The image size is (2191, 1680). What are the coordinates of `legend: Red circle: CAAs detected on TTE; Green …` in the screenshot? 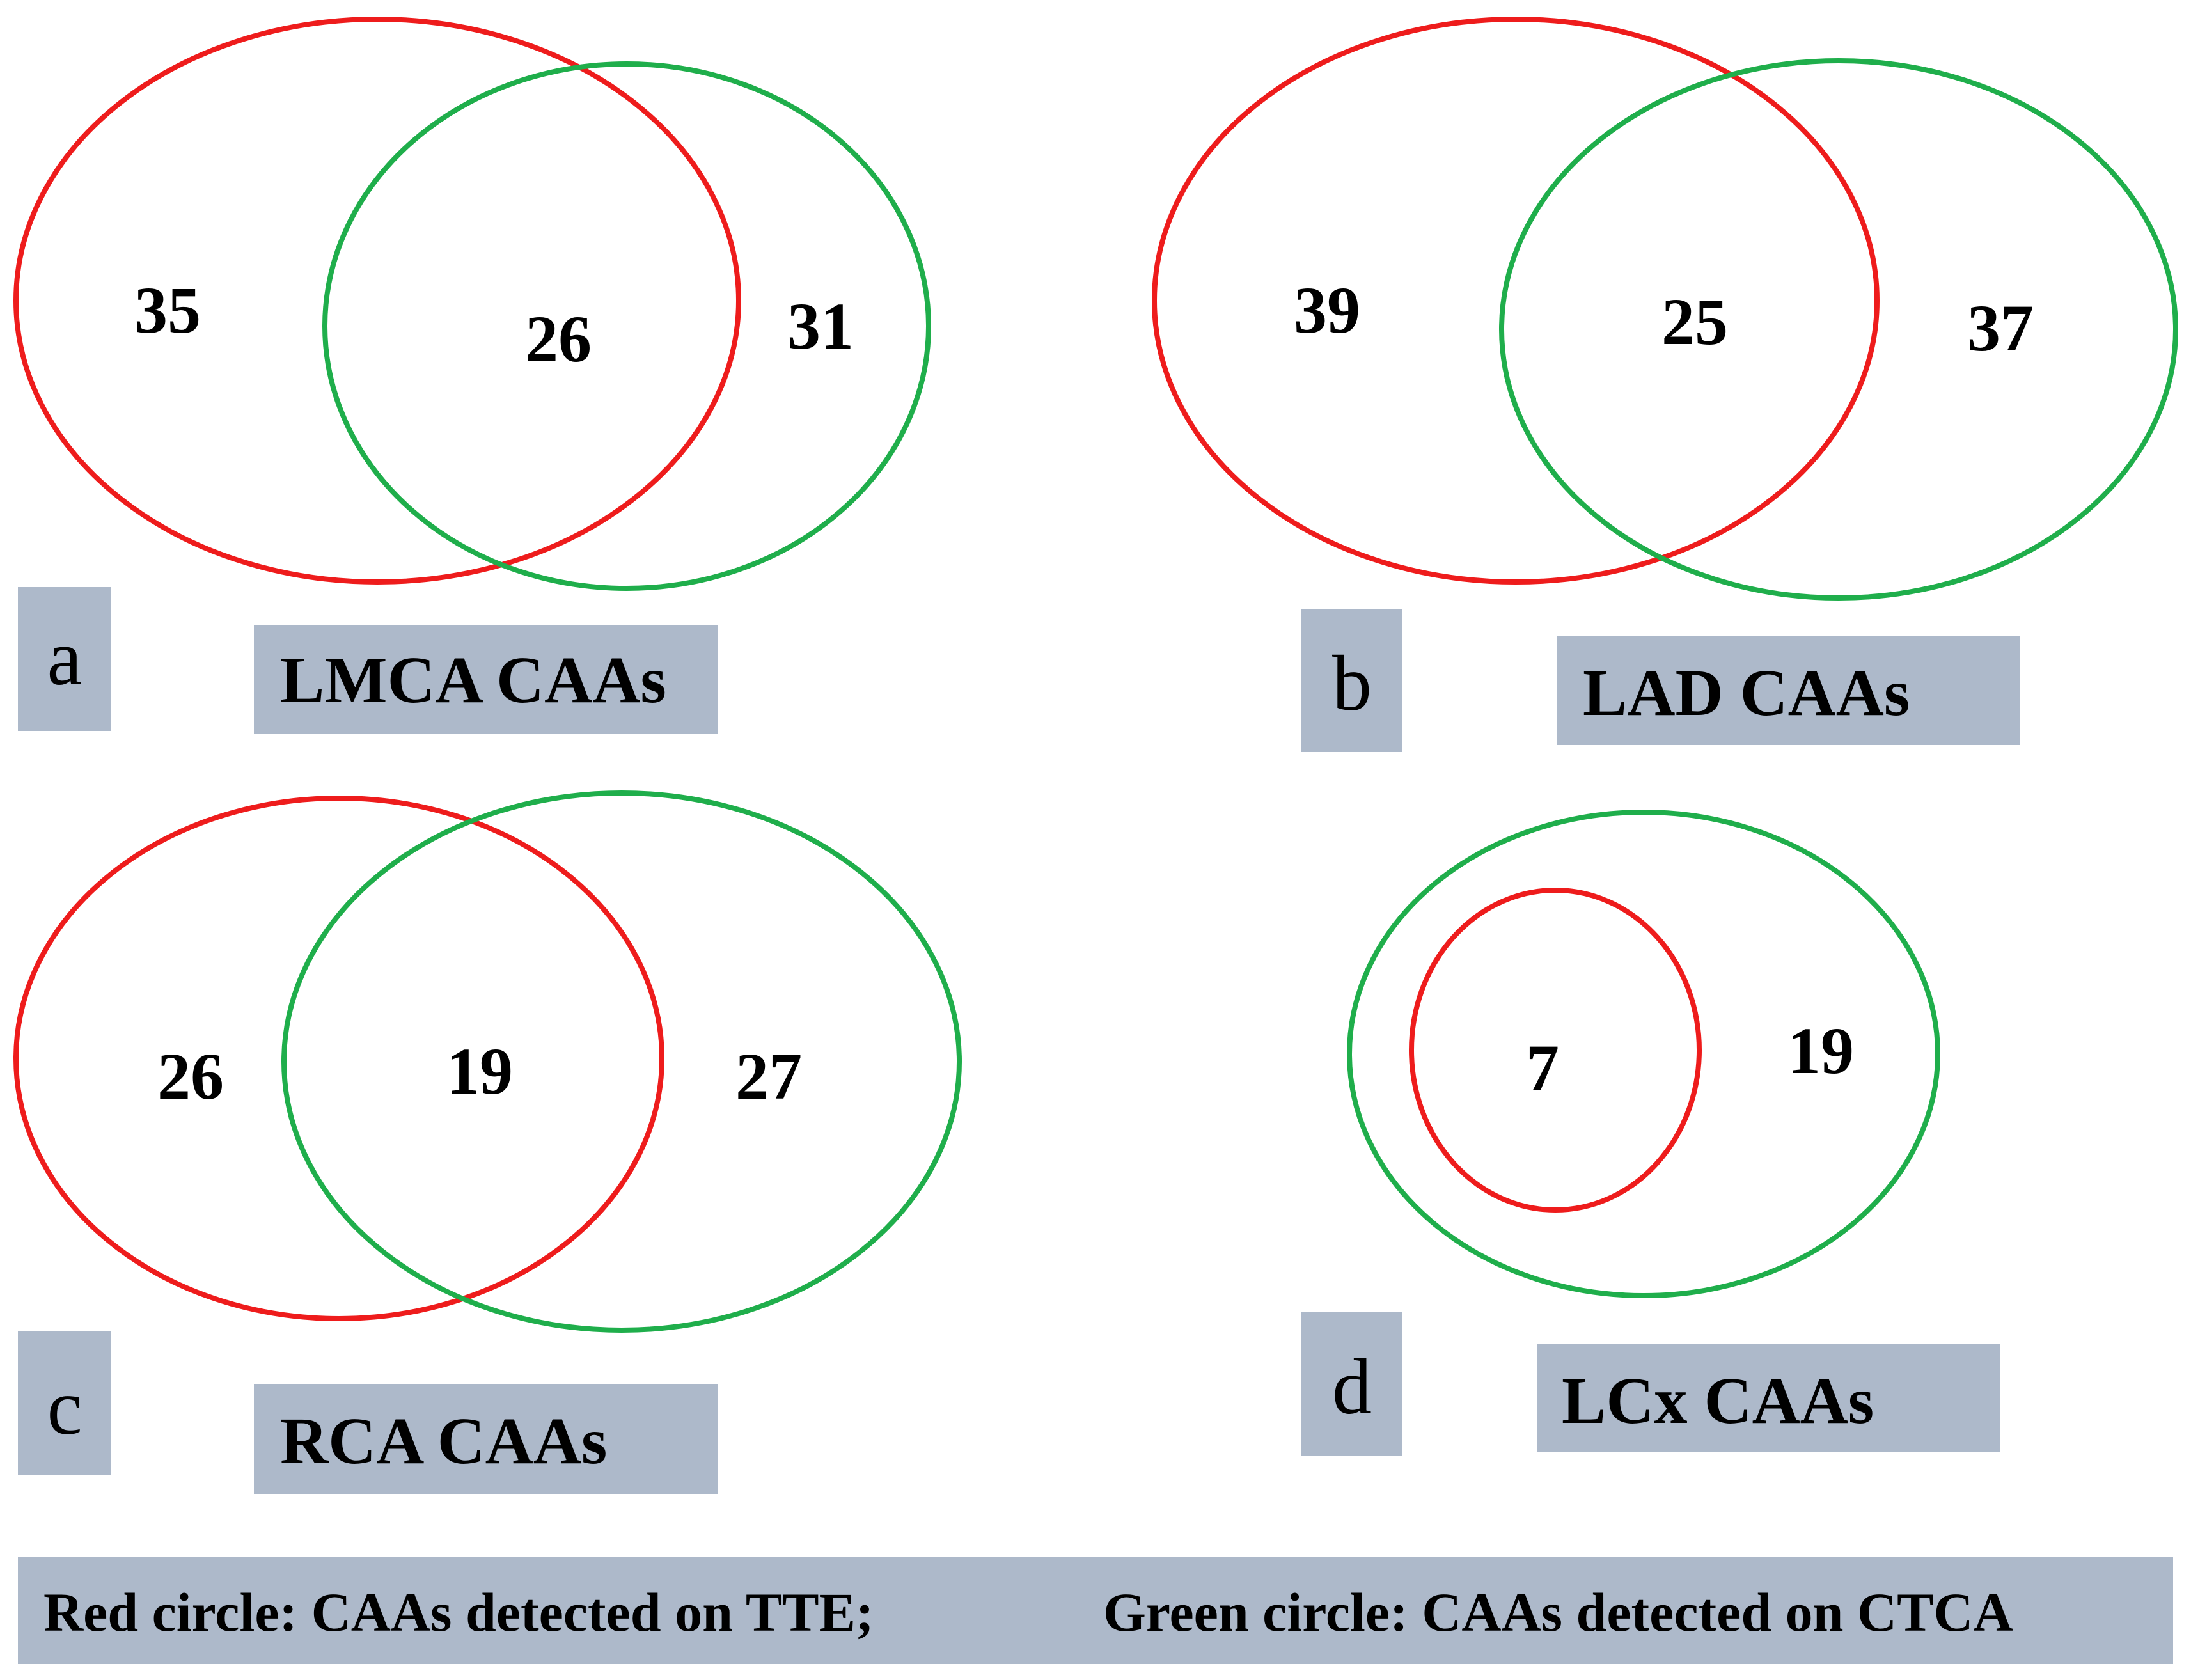 It's located at (1095, 1610).